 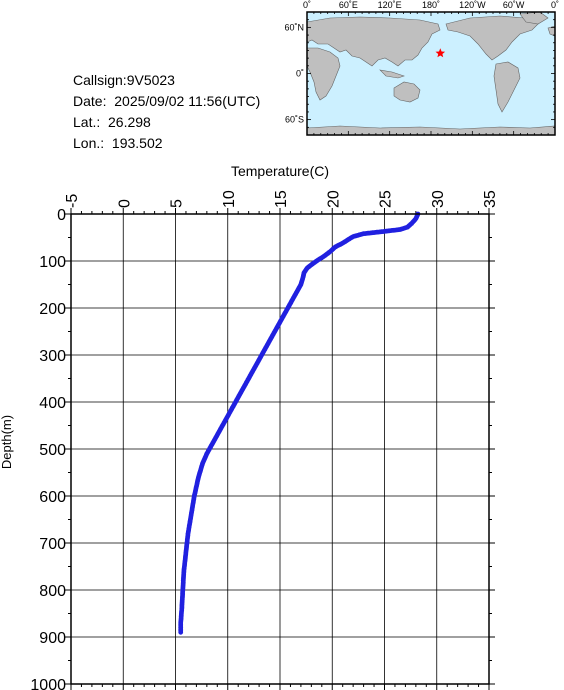 I want to click on land-indonesia, so click(x=392, y=74).